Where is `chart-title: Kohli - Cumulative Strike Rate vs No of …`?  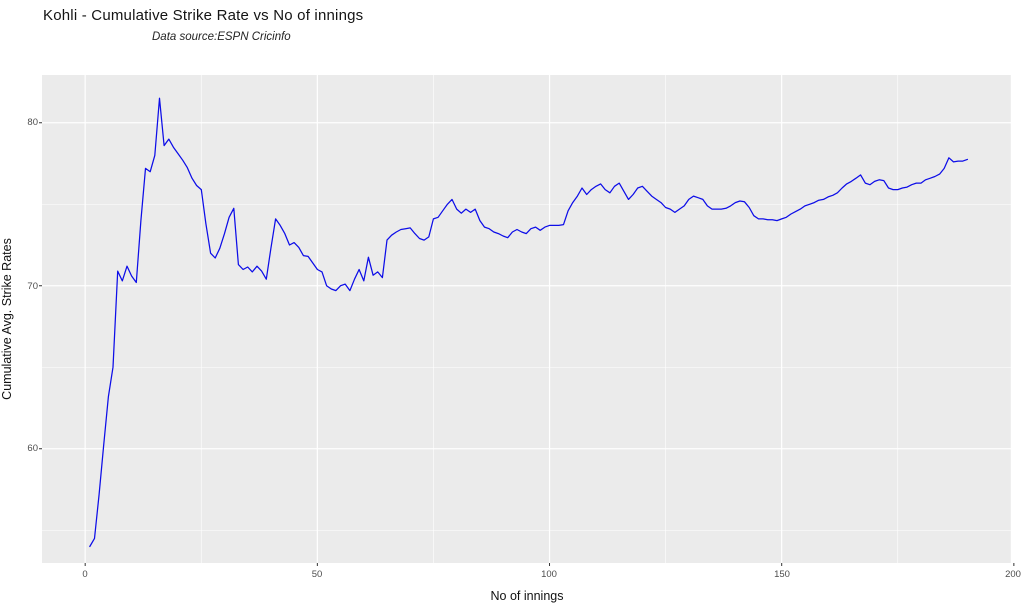 chart-title: Kohli - Cumulative Strike Rate vs No of … is located at coordinates (203, 15).